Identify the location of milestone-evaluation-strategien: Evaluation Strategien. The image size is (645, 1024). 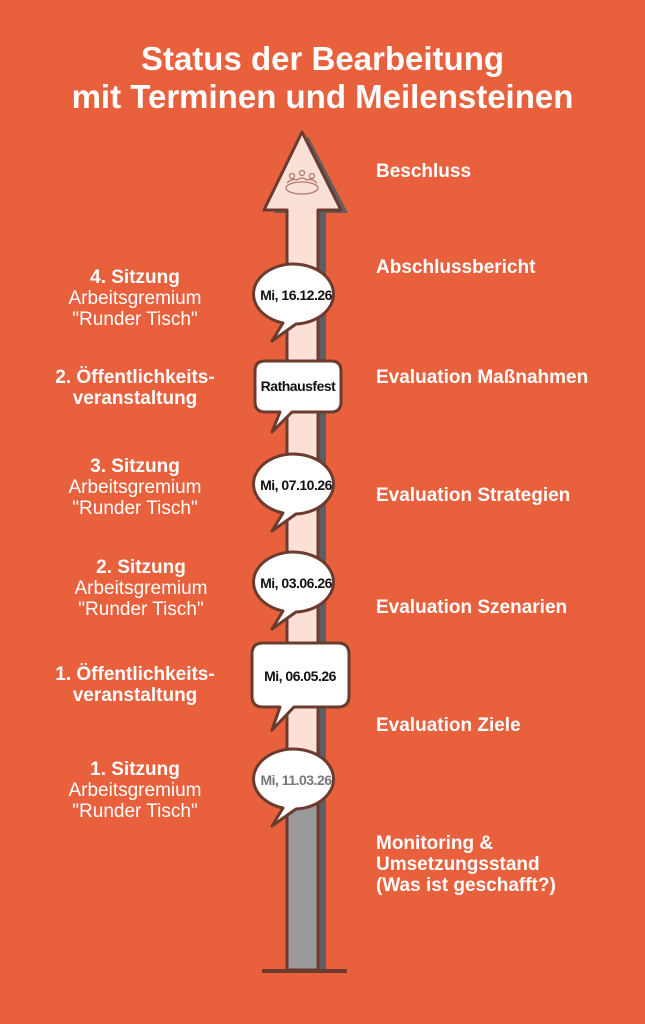
(473, 495).